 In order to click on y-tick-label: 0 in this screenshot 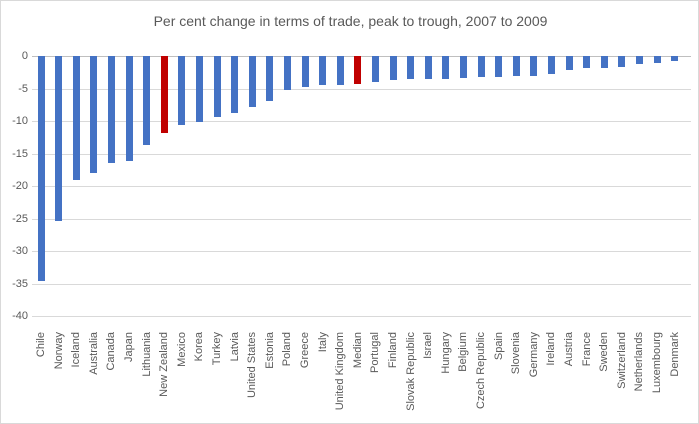, I will do `click(24, 56)`.